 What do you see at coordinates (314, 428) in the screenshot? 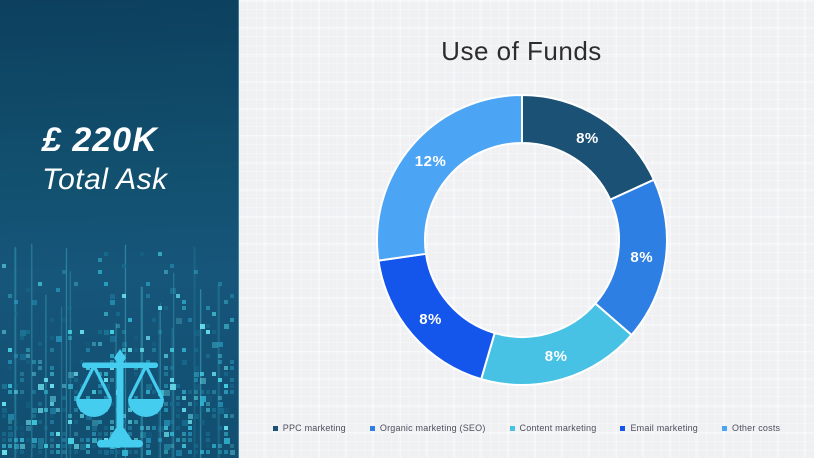
I see `legend-label: PPC marketing` at bounding box center [314, 428].